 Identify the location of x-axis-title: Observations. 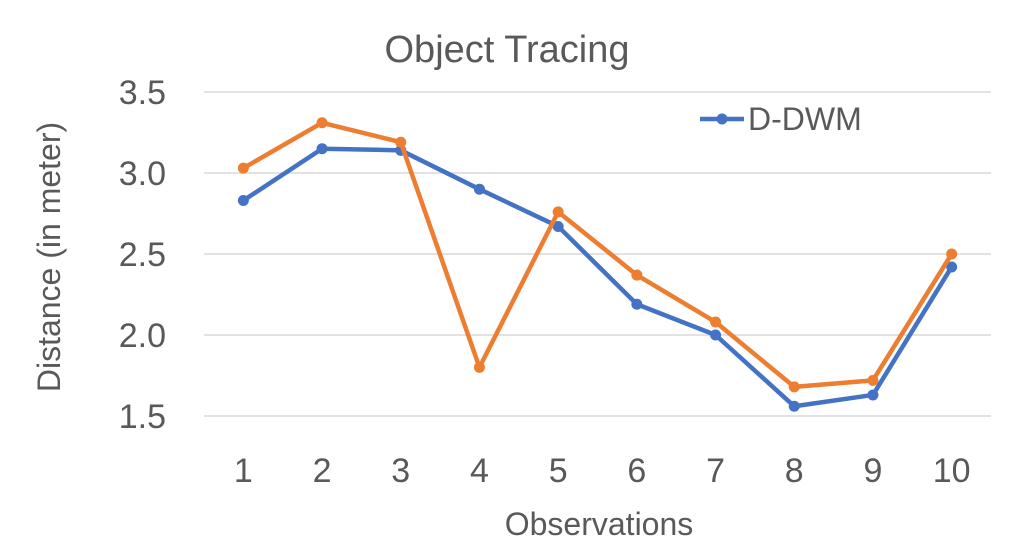
(599, 524).